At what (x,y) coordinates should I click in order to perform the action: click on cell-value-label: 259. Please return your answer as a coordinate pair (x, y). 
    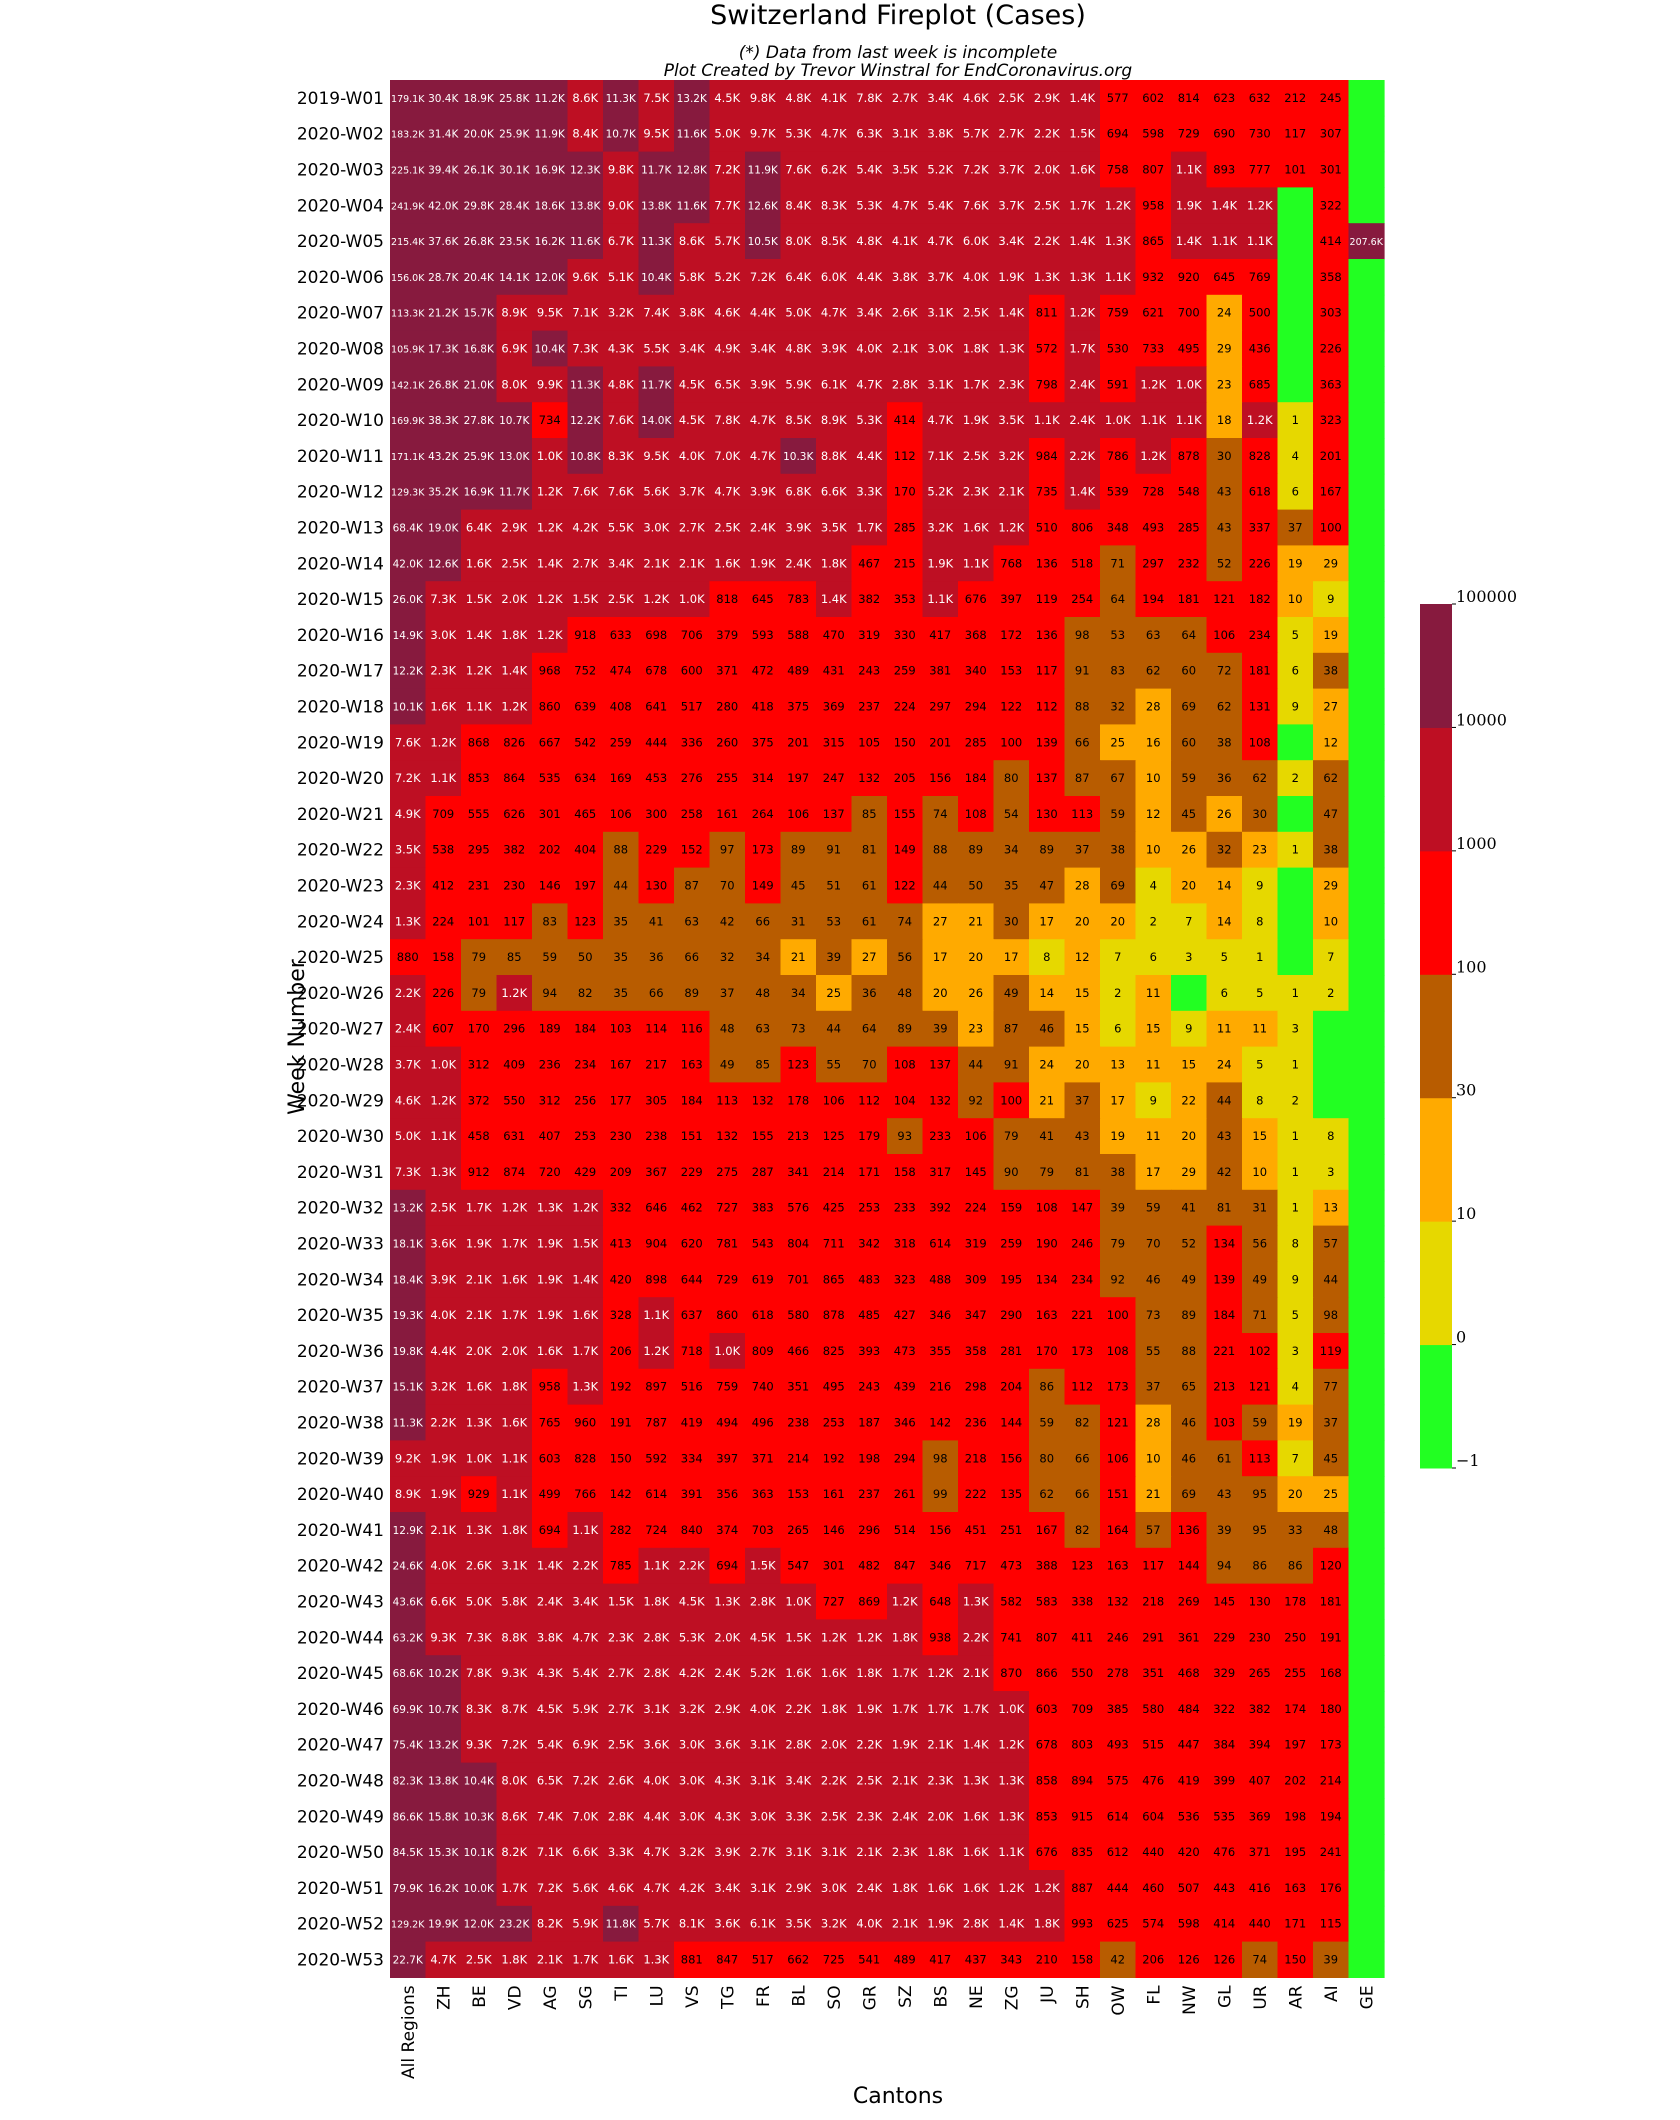
    Looking at the image, I should click on (905, 671).